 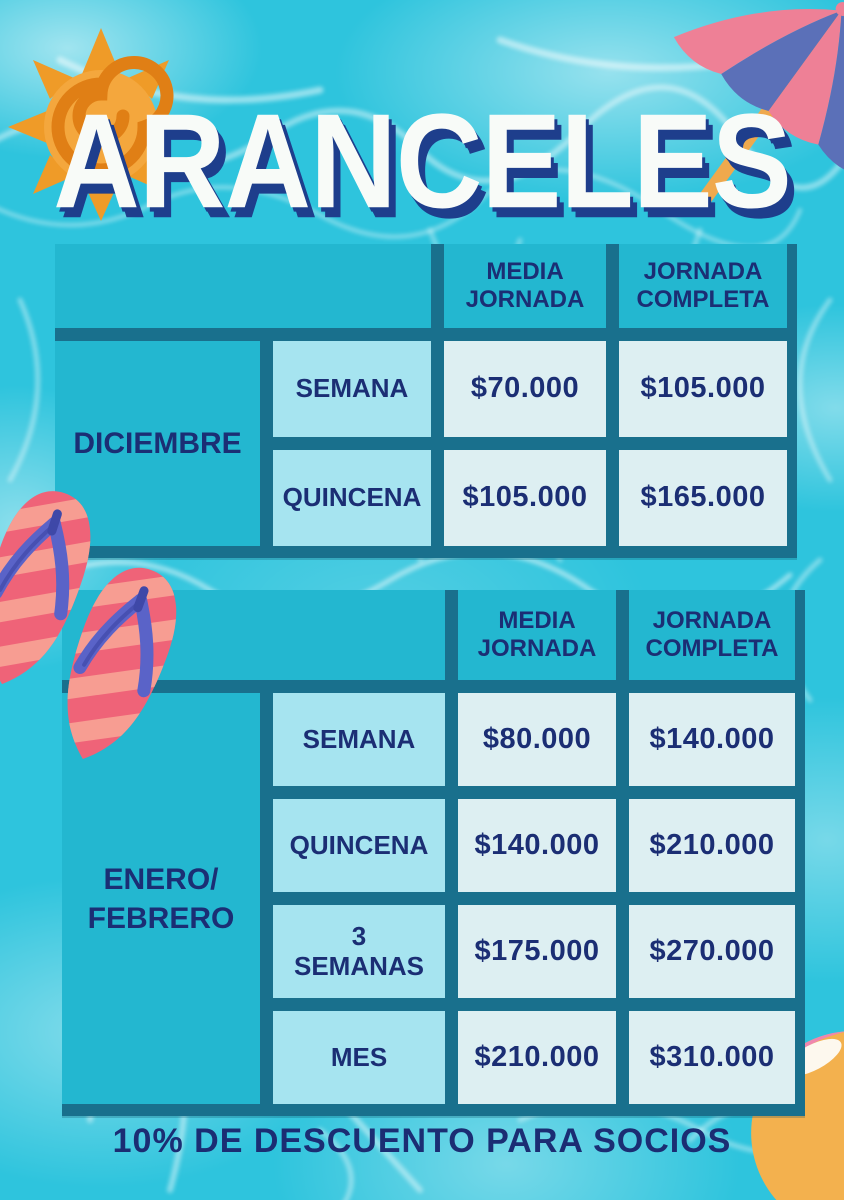 What do you see at coordinates (359, 1057) in the screenshot?
I see `period-label: MES` at bounding box center [359, 1057].